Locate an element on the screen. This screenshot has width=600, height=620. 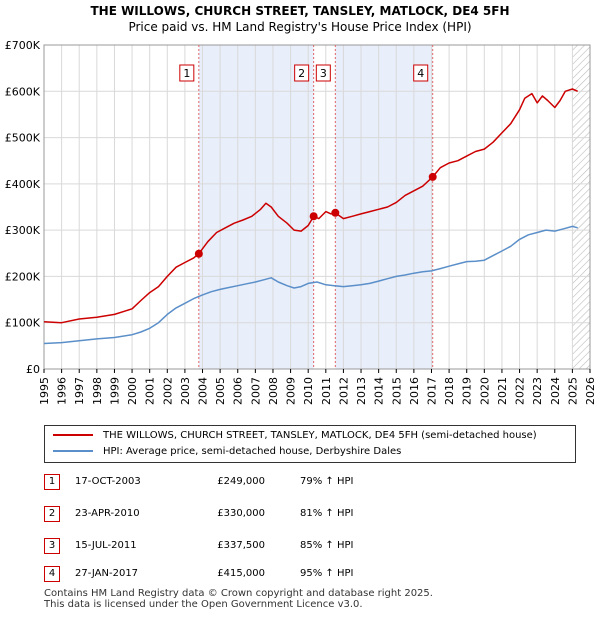
sale-date: 17-OCT-2003 is located at coordinates (108, 481).